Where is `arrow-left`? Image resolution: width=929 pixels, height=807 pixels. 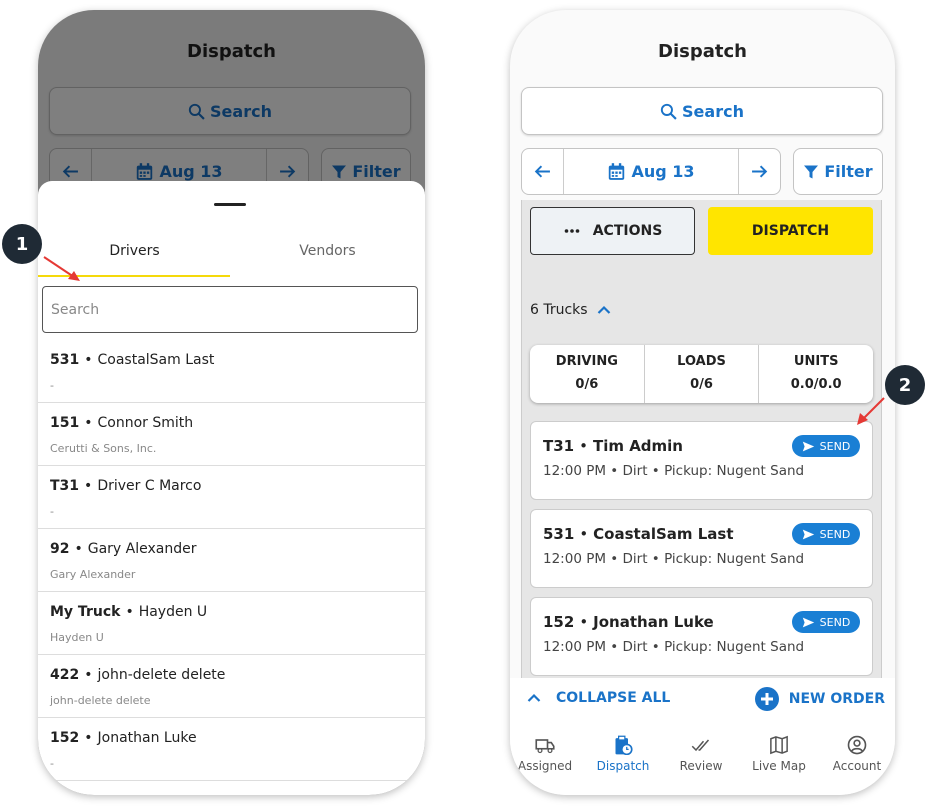 arrow-left is located at coordinates (542, 171).